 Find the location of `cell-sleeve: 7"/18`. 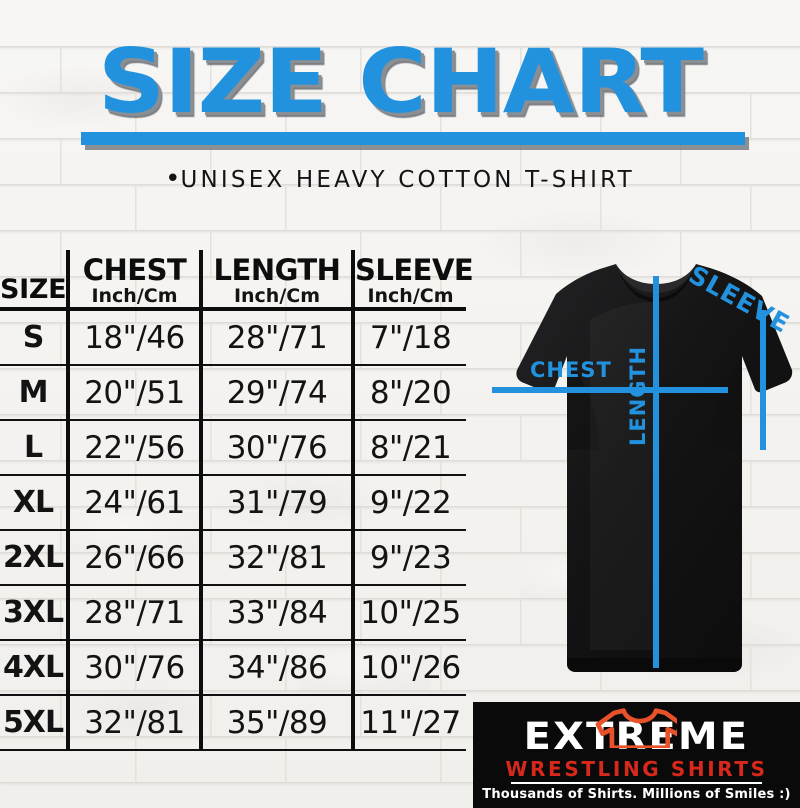

cell-sleeve: 7"/18 is located at coordinates (409, 337).